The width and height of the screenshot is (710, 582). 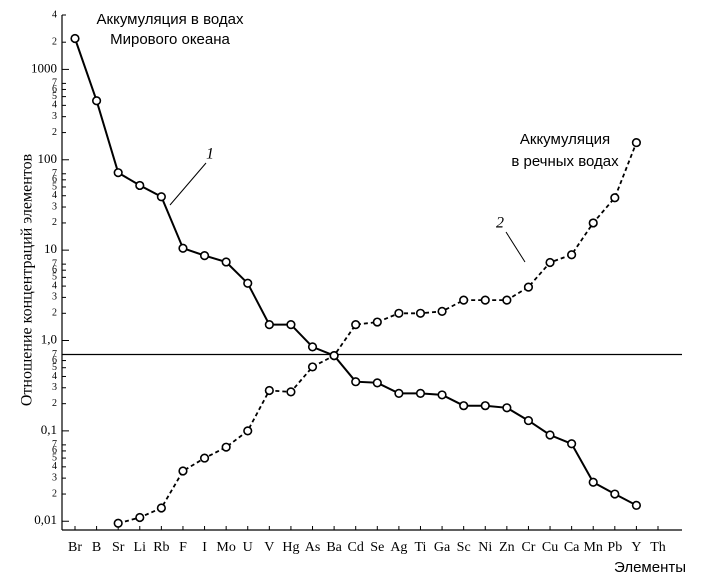 I want to click on x-tick-label: As, so click(x=313, y=547).